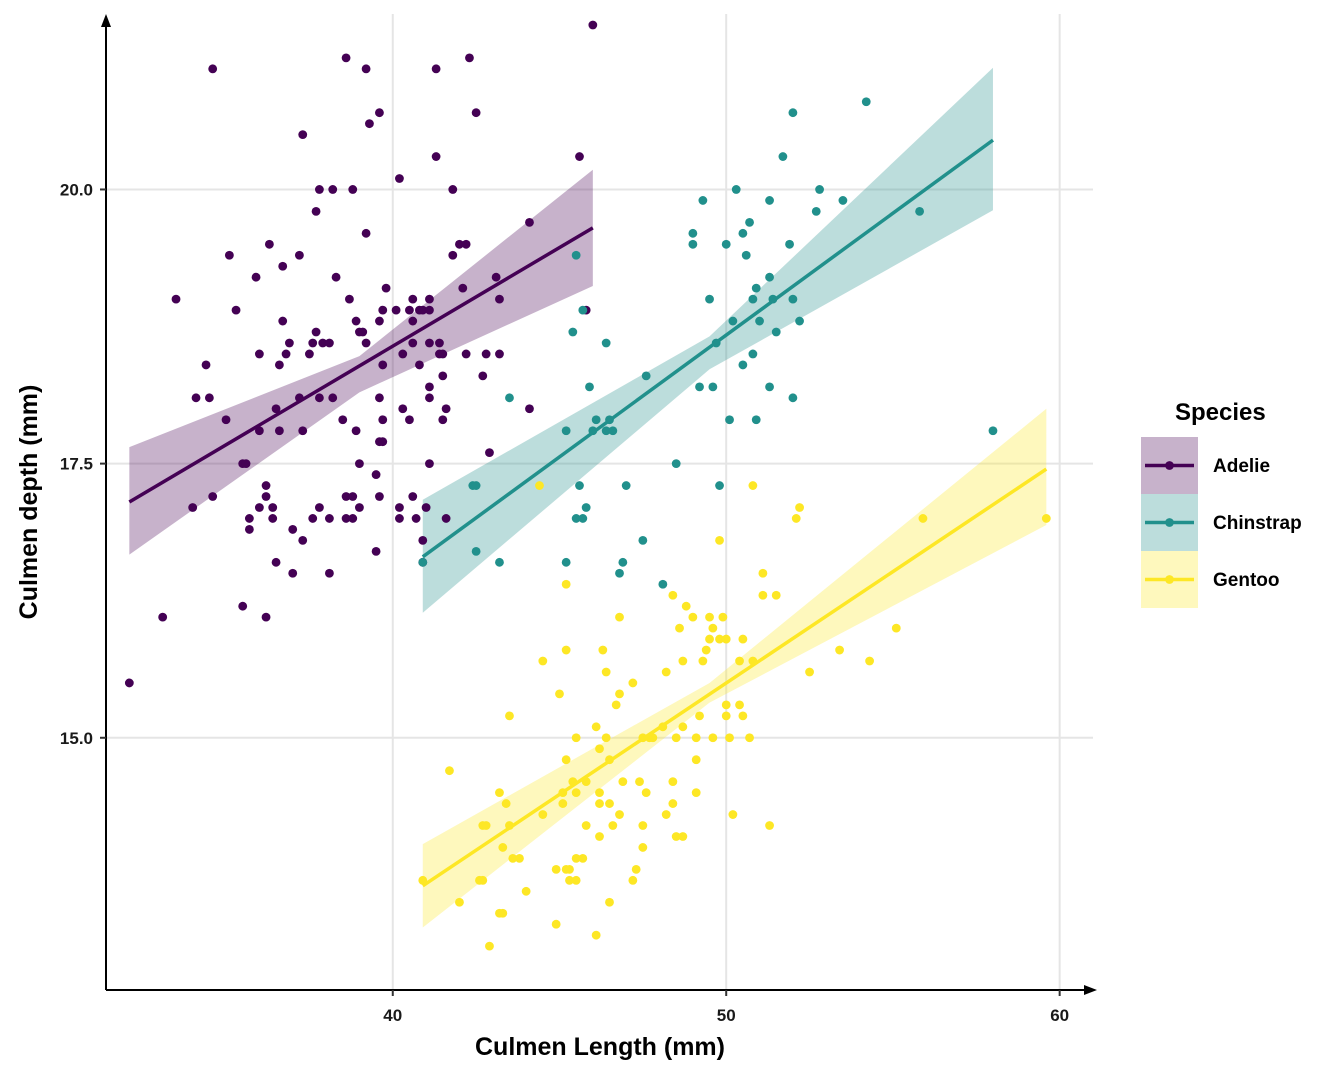  I want to click on y-axis-arrowhead, so click(106, 20).